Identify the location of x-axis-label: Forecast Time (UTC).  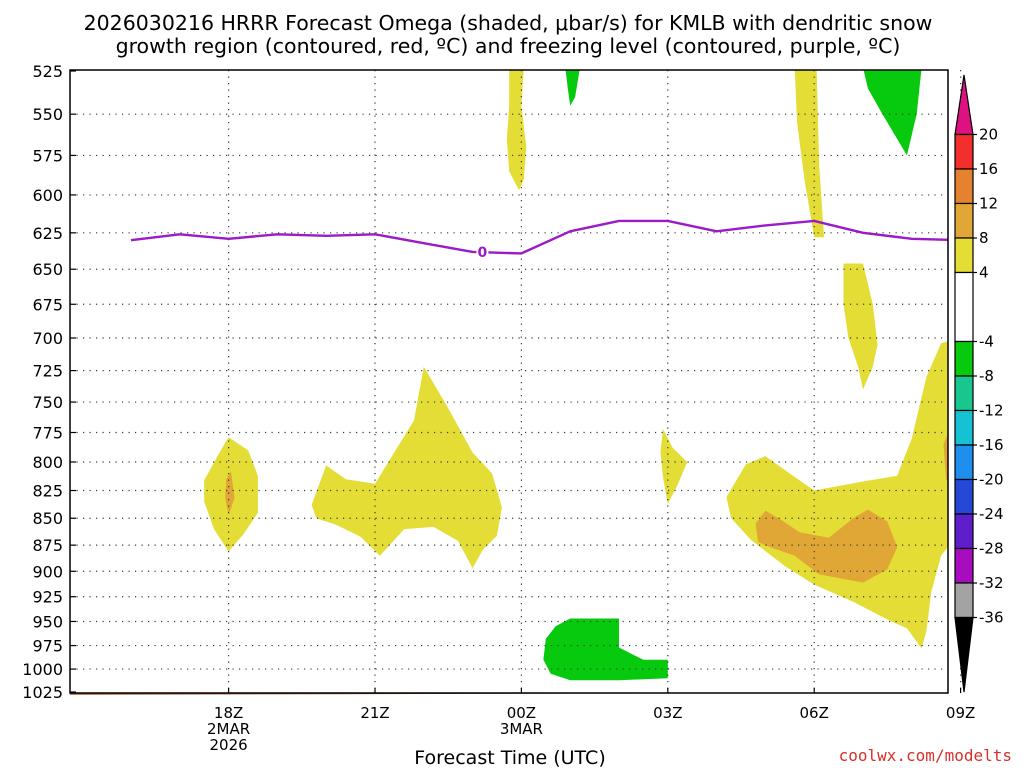
(509, 757).